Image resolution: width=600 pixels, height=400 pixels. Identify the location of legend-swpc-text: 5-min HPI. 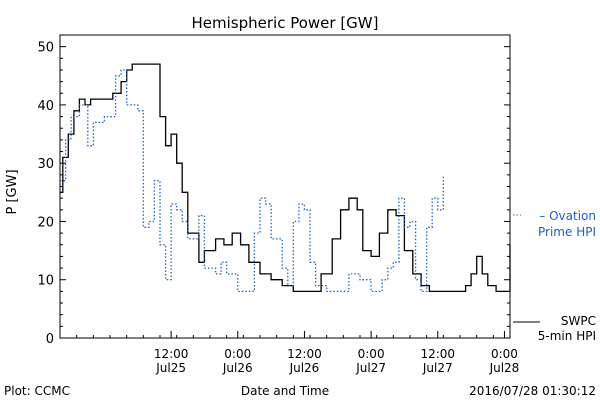
(567, 336).